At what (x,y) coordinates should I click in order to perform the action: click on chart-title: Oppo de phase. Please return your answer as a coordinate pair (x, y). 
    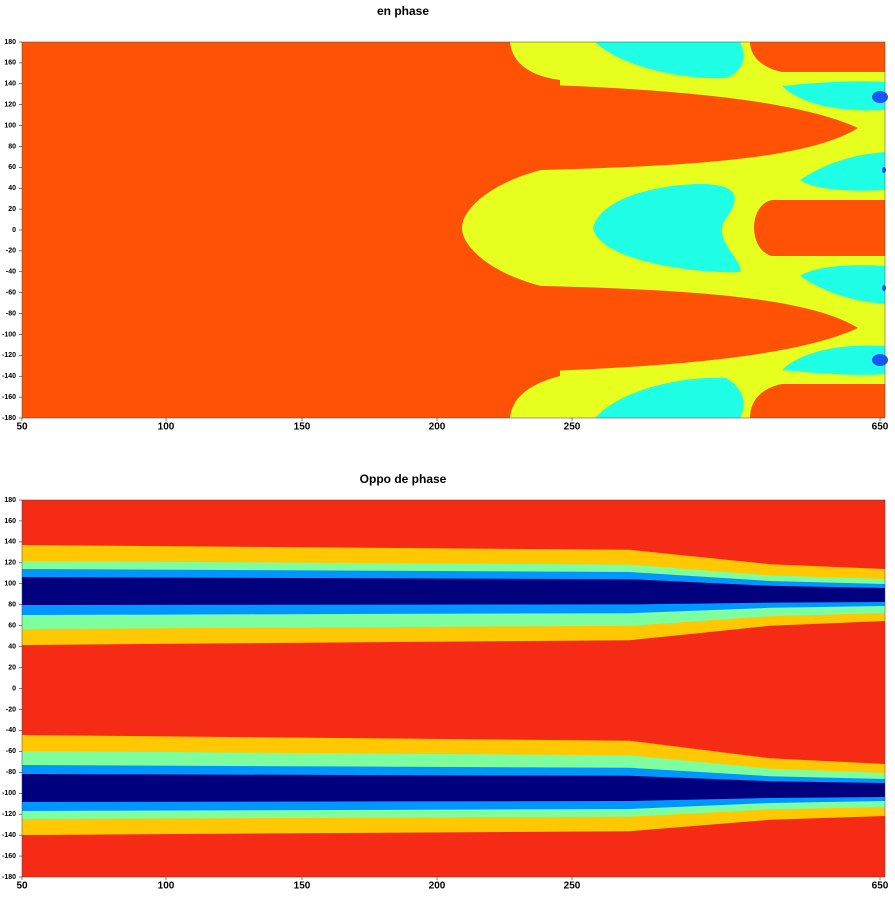
    Looking at the image, I should click on (403, 479).